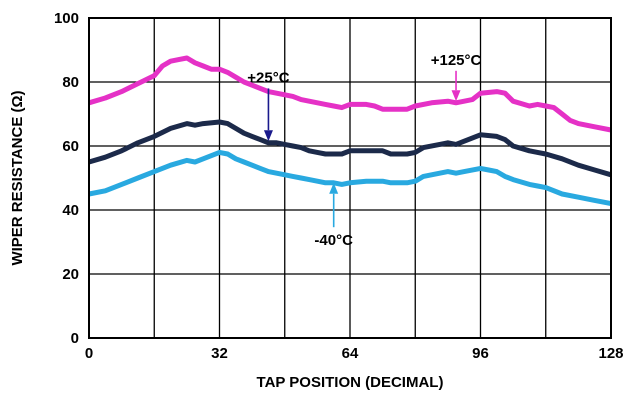  I want to click on x-tick-label: 64, so click(350, 353).